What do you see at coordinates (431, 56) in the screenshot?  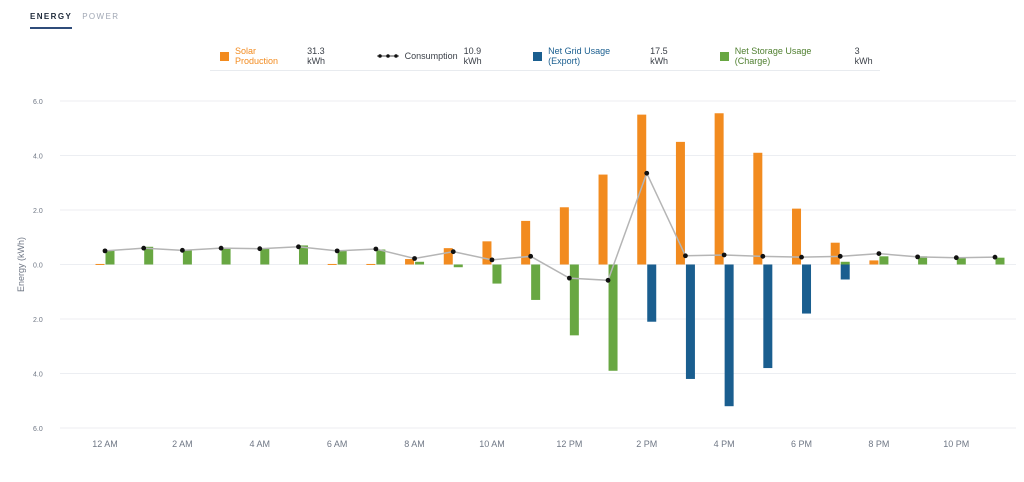 I see `legend-consumption-name: Consumption` at bounding box center [431, 56].